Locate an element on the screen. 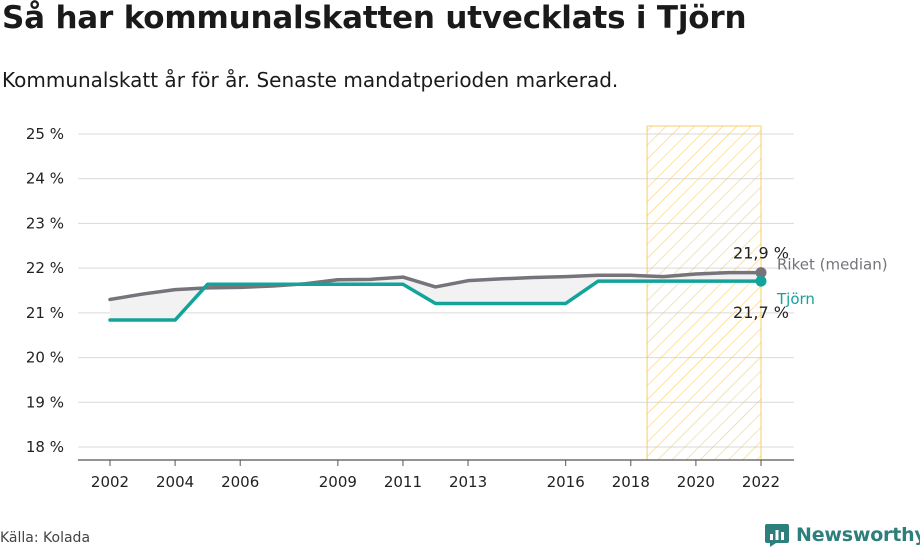  riket-median-line is located at coordinates (435, 286).